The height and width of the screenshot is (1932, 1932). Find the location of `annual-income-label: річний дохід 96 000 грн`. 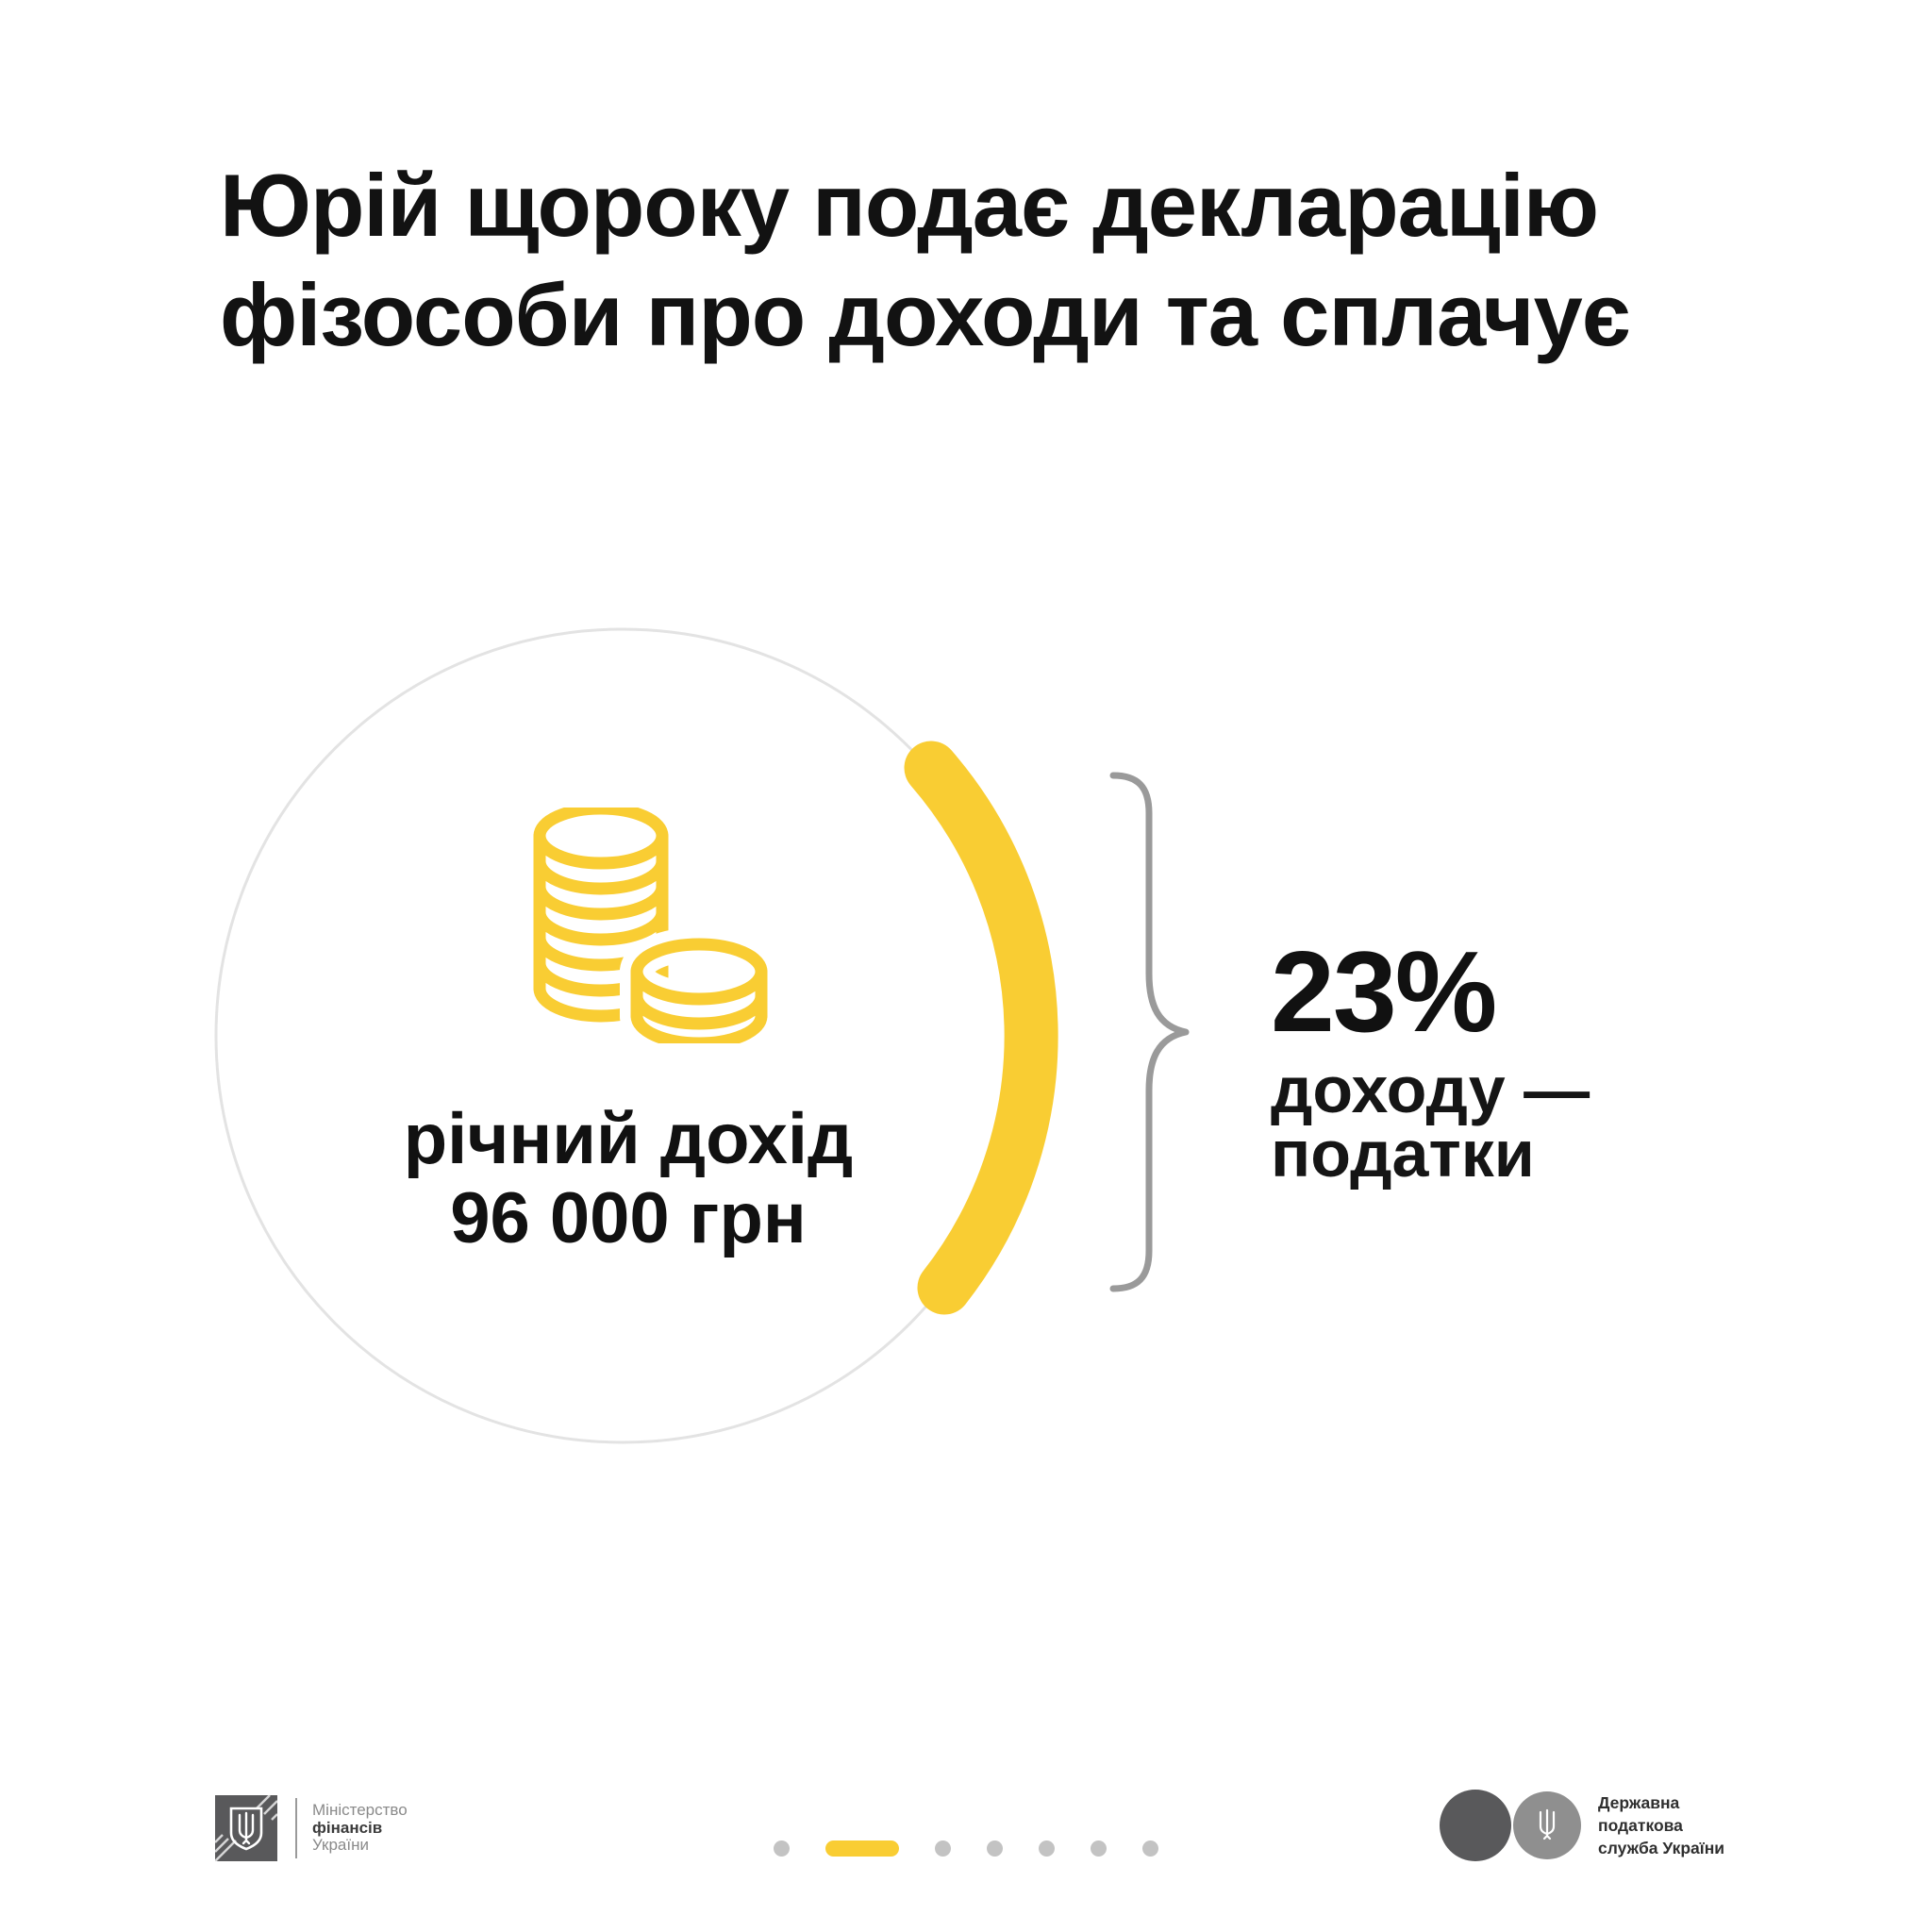

annual-income-label: річний дохід 96 000 грн is located at coordinates (629, 1179).